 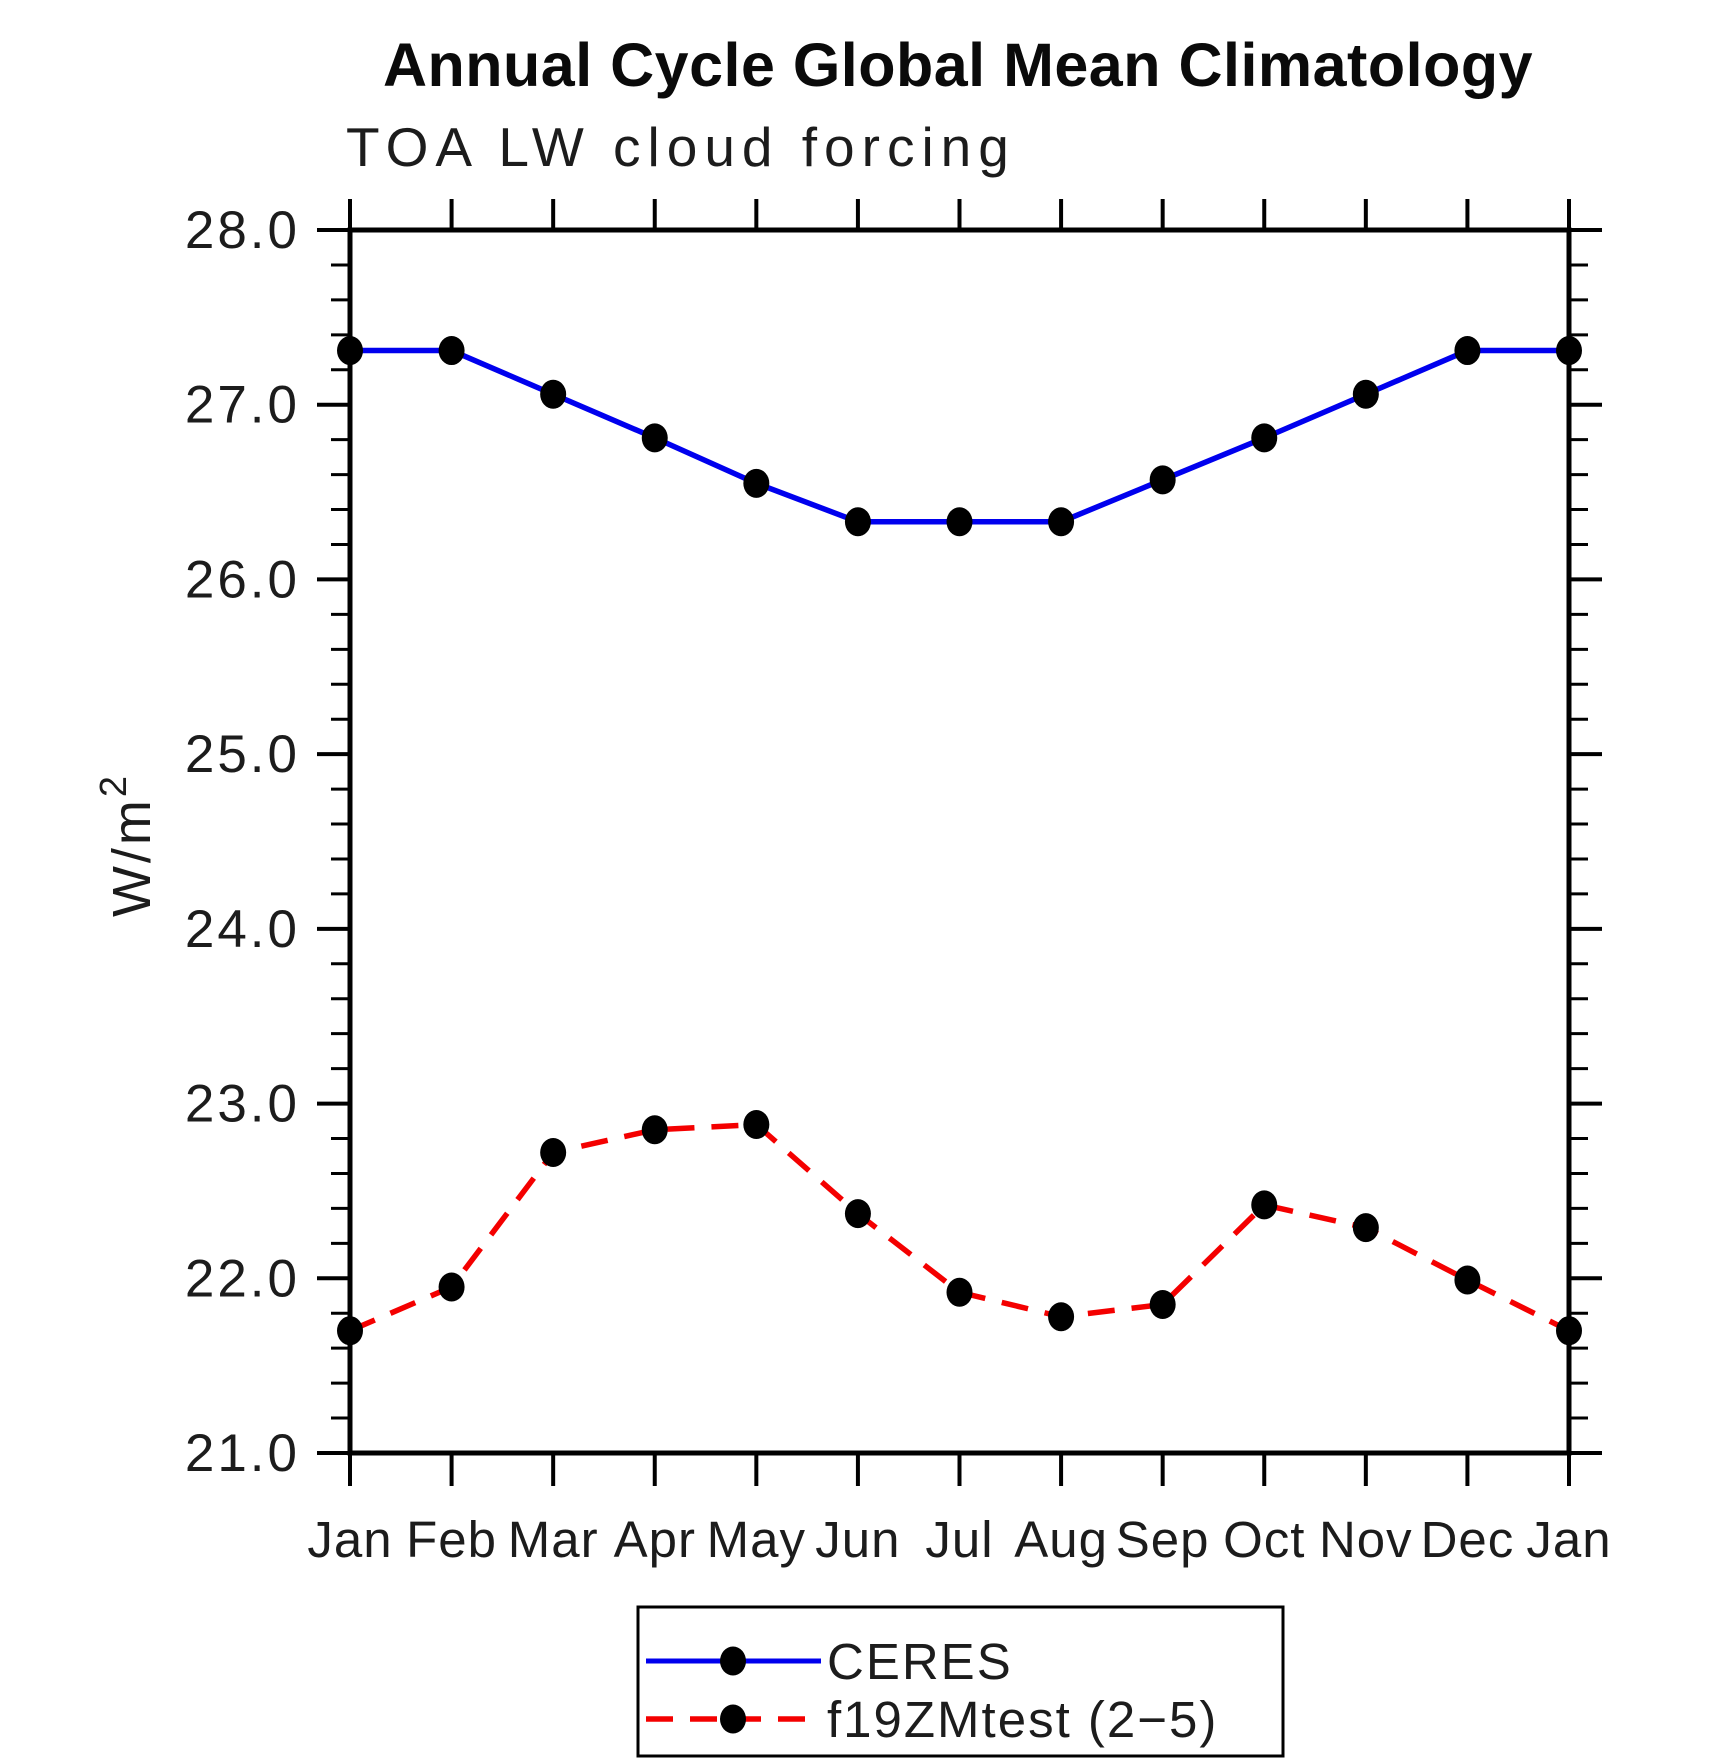 I want to click on data-point-marker-ceres-jun, so click(x=857, y=522).